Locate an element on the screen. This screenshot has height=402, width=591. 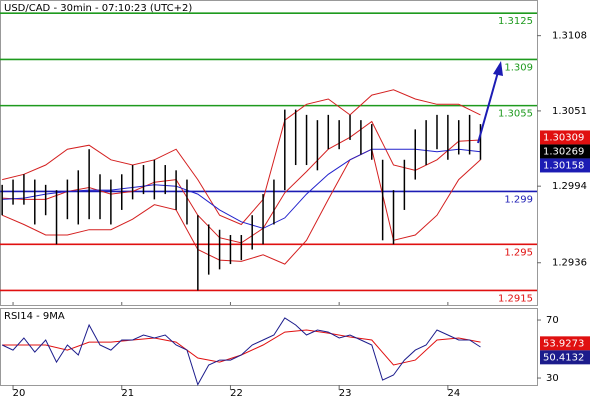
x-tick-label: 23 is located at coordinates (345, 393).